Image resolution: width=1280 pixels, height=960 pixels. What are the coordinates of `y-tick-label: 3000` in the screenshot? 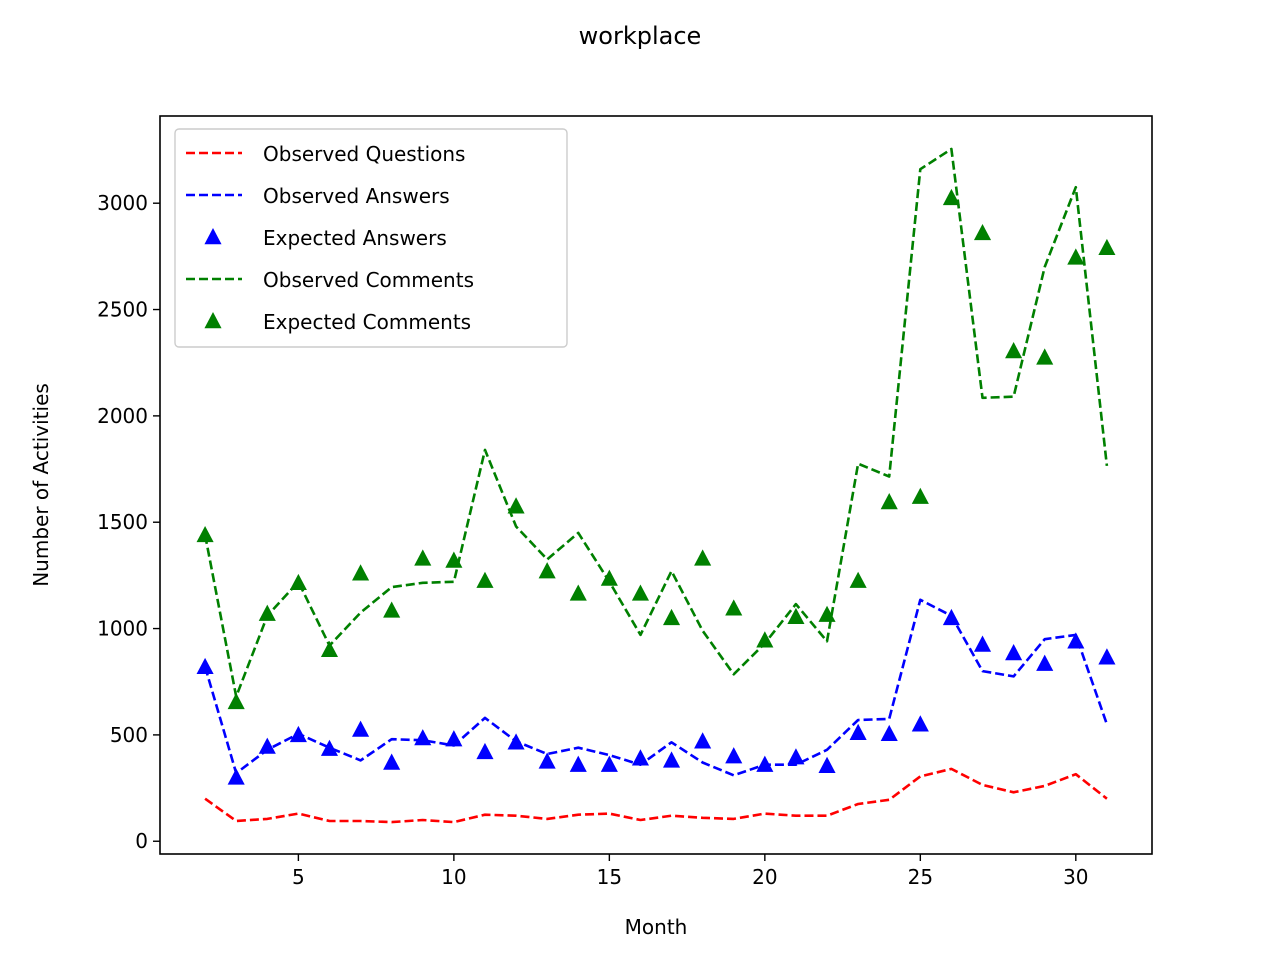 It's located at (122, 203).